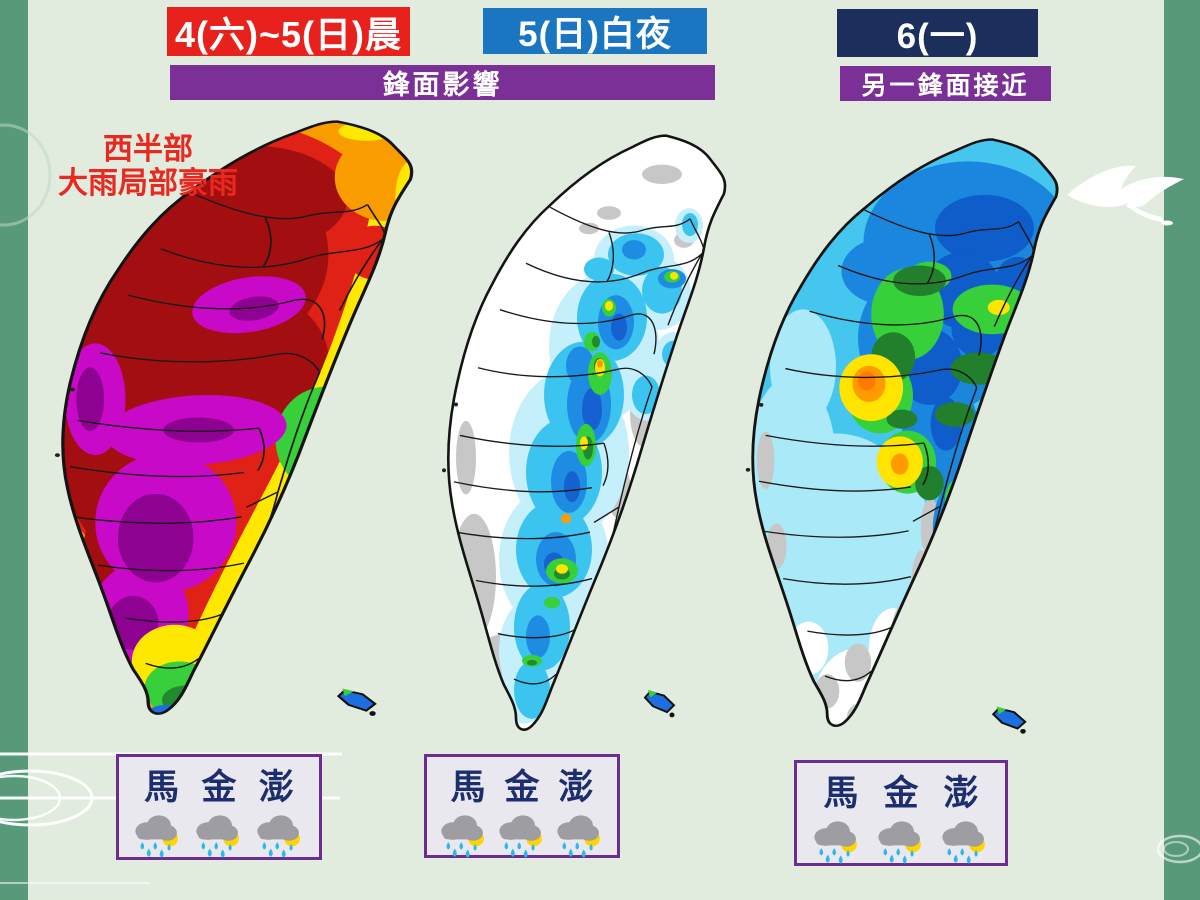  What do you see at coordinates (937, 33) in the screenshot?
I see `period-label-monday: 6(一)` at bounding box center [937, 33].